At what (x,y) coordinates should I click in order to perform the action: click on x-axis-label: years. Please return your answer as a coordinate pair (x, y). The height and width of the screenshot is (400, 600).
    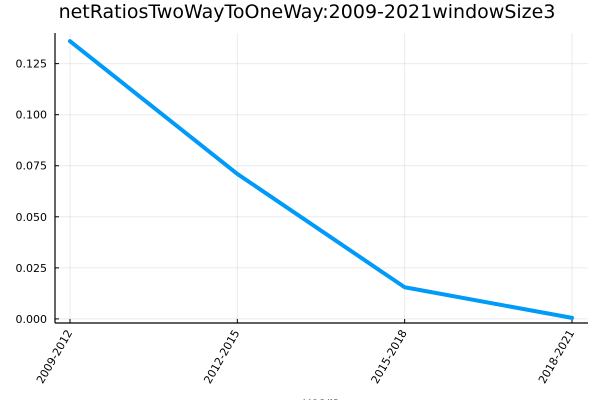
    Looking at the image, I should click on (321, 398).